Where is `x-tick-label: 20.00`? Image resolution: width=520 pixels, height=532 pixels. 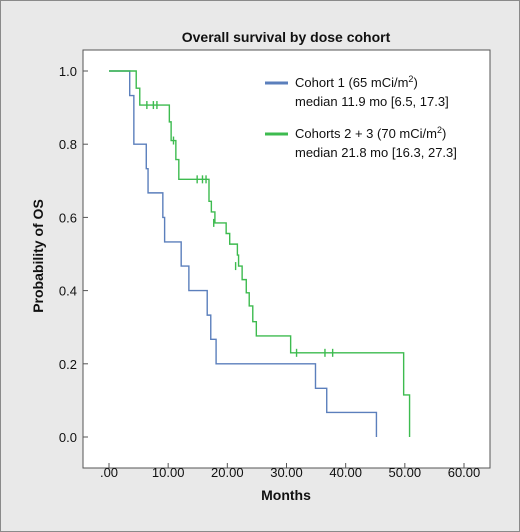
x-tick-label: 20.00 is located at coordinates (227, 472).